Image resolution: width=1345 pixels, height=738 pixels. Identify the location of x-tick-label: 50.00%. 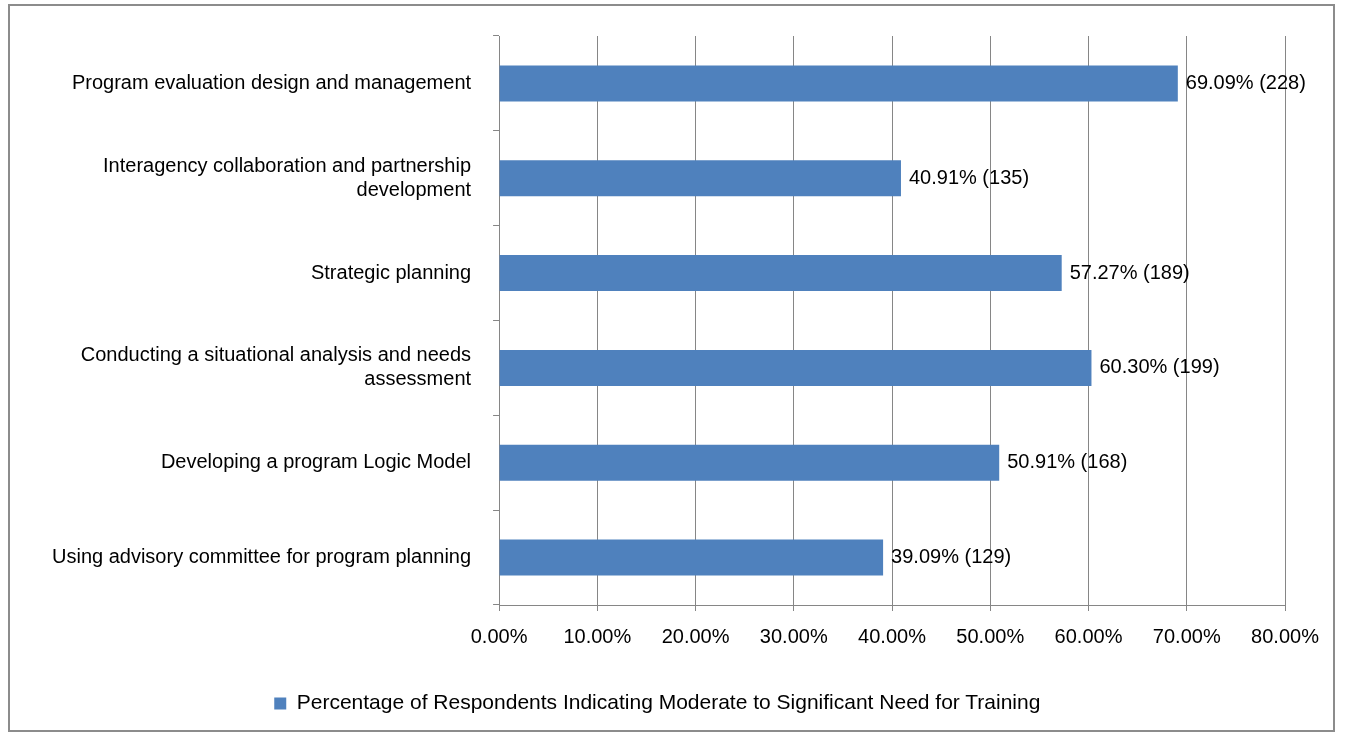
(990, 635).